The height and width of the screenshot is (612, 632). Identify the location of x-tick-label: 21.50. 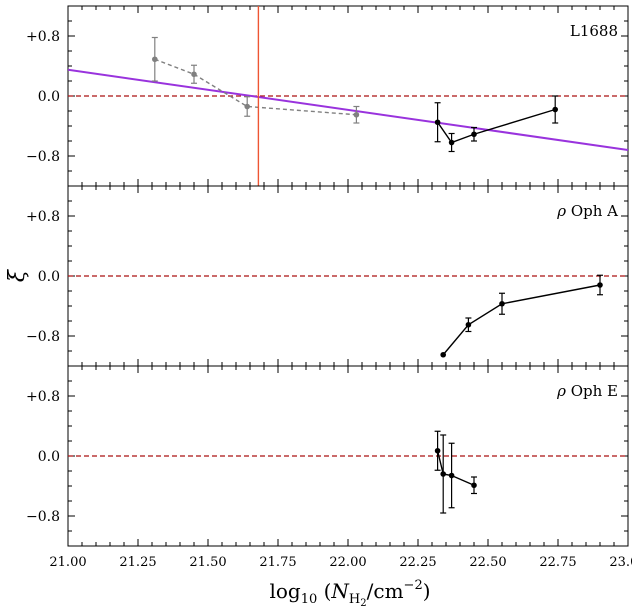
(207, 562).